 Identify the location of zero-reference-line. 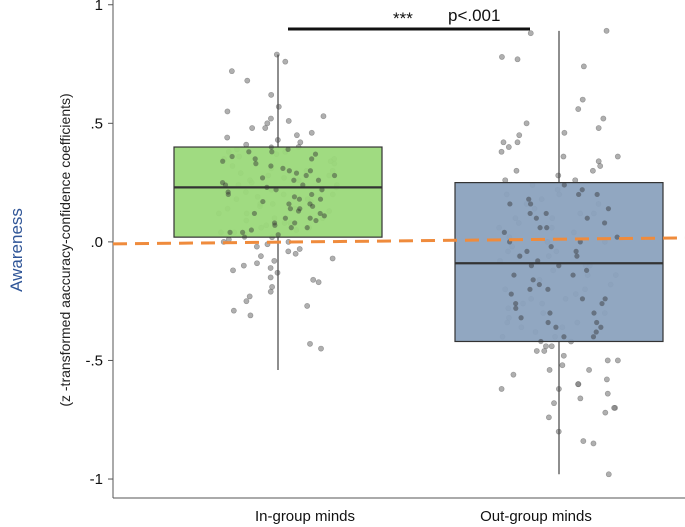
(398, 241).